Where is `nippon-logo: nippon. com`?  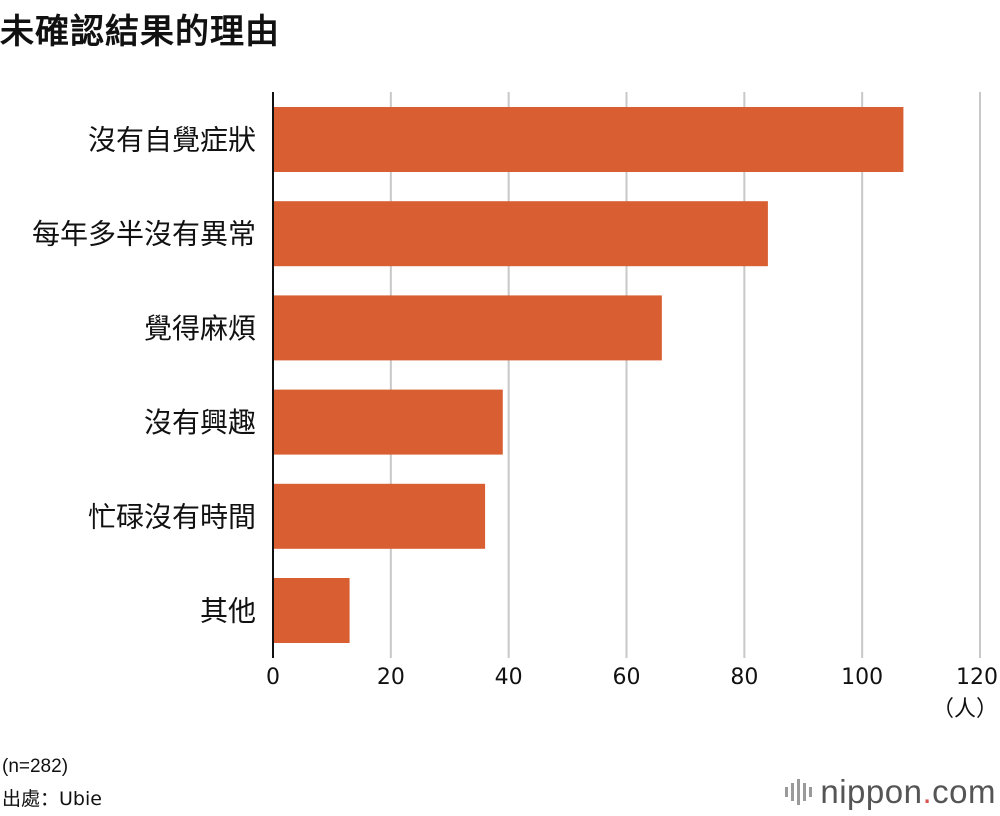 nippon-logo: nippon. com is located at coordinates (890, 792).